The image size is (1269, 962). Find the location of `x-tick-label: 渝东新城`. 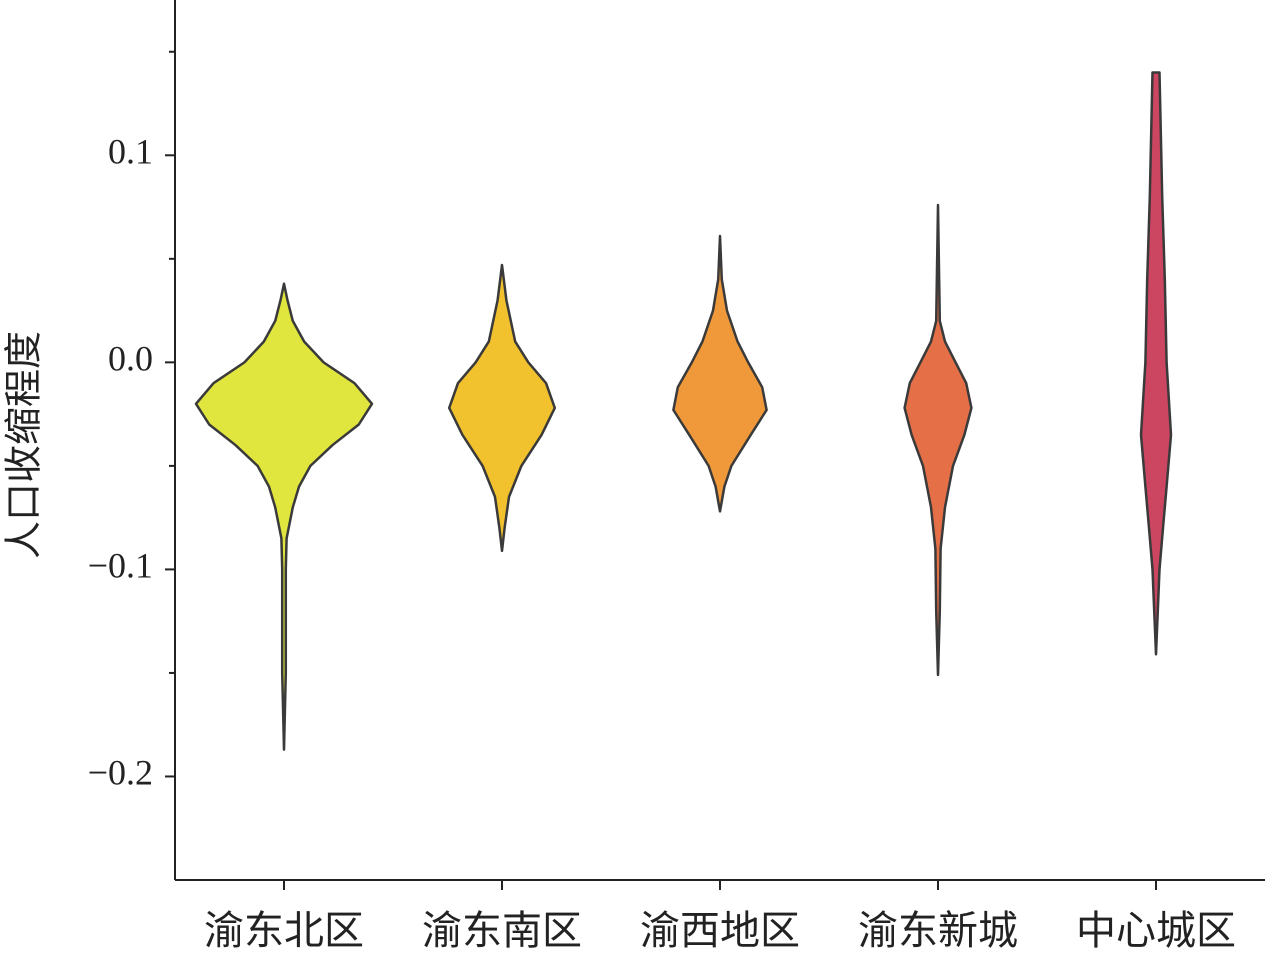

x-tick-label: 渝东新城 is located at coordinates (938, 930).